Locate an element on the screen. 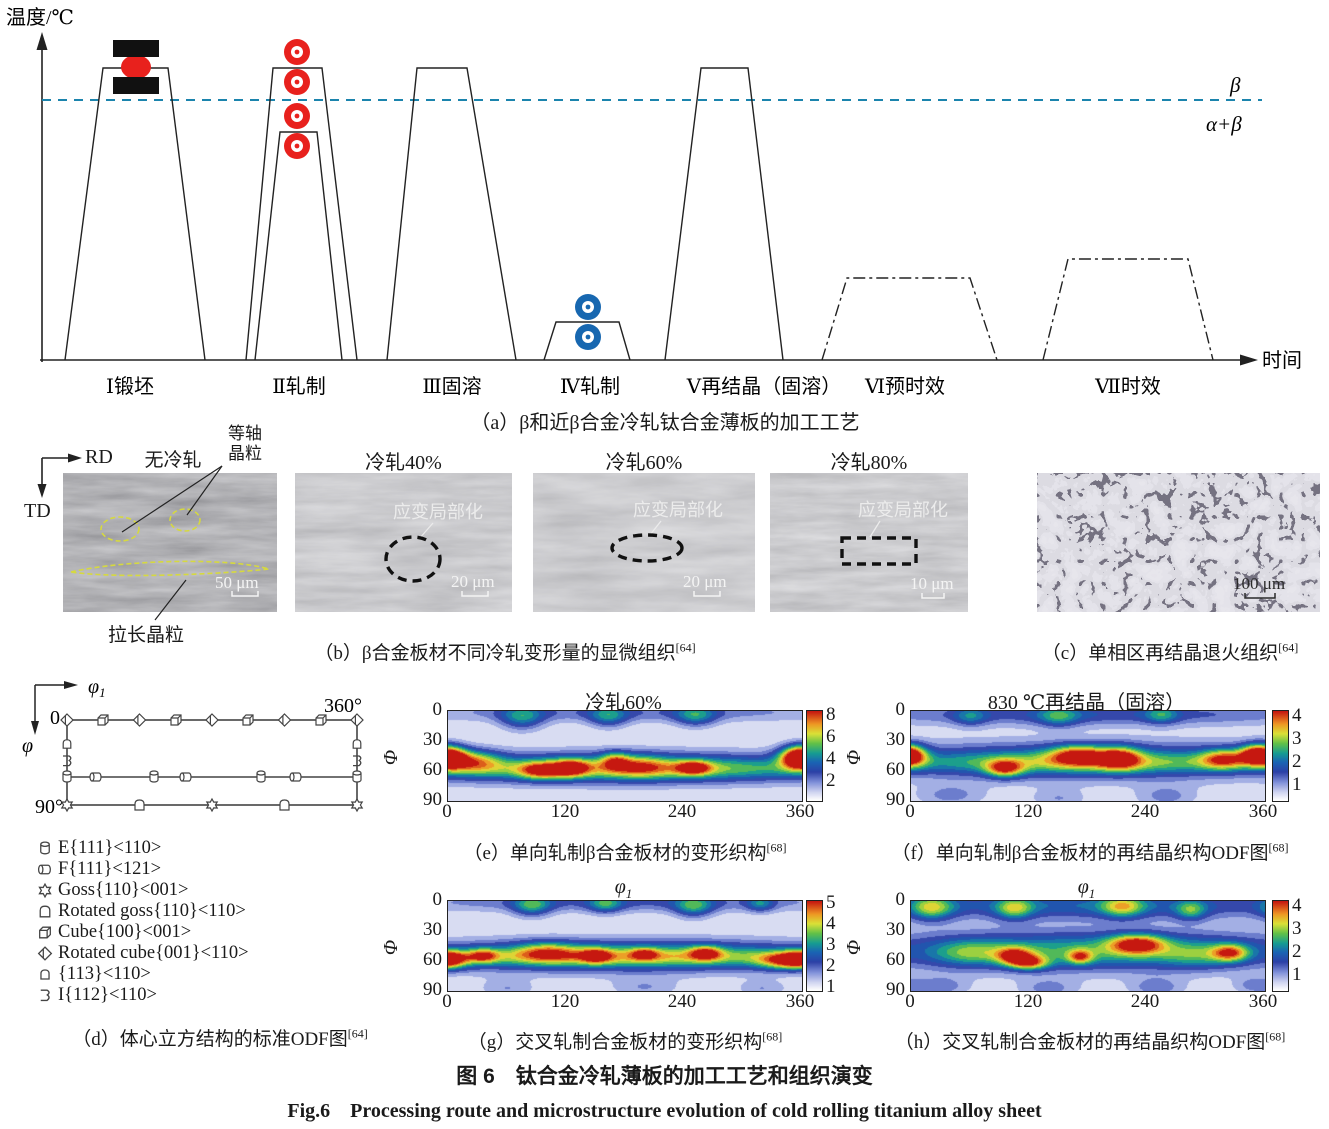 The width and height of the screenshot is (1329, 1129). elongated-grain-label: 拉长晶粒 is located at coordinates (146, 635).